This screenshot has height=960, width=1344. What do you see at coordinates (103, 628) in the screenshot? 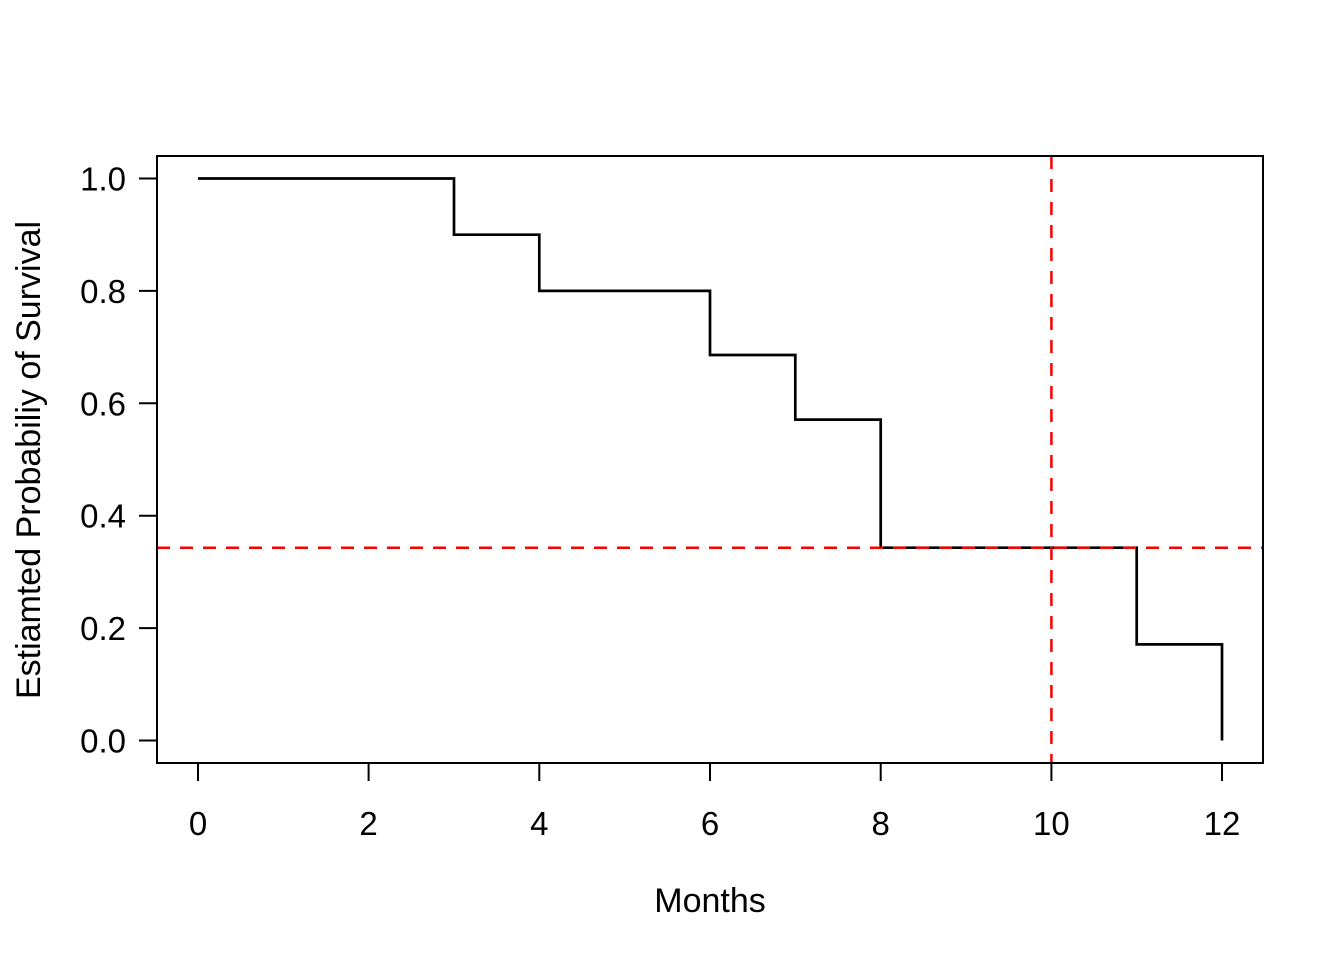
I see `y-tick-label: 0.2` at bounding box center [103, 628].